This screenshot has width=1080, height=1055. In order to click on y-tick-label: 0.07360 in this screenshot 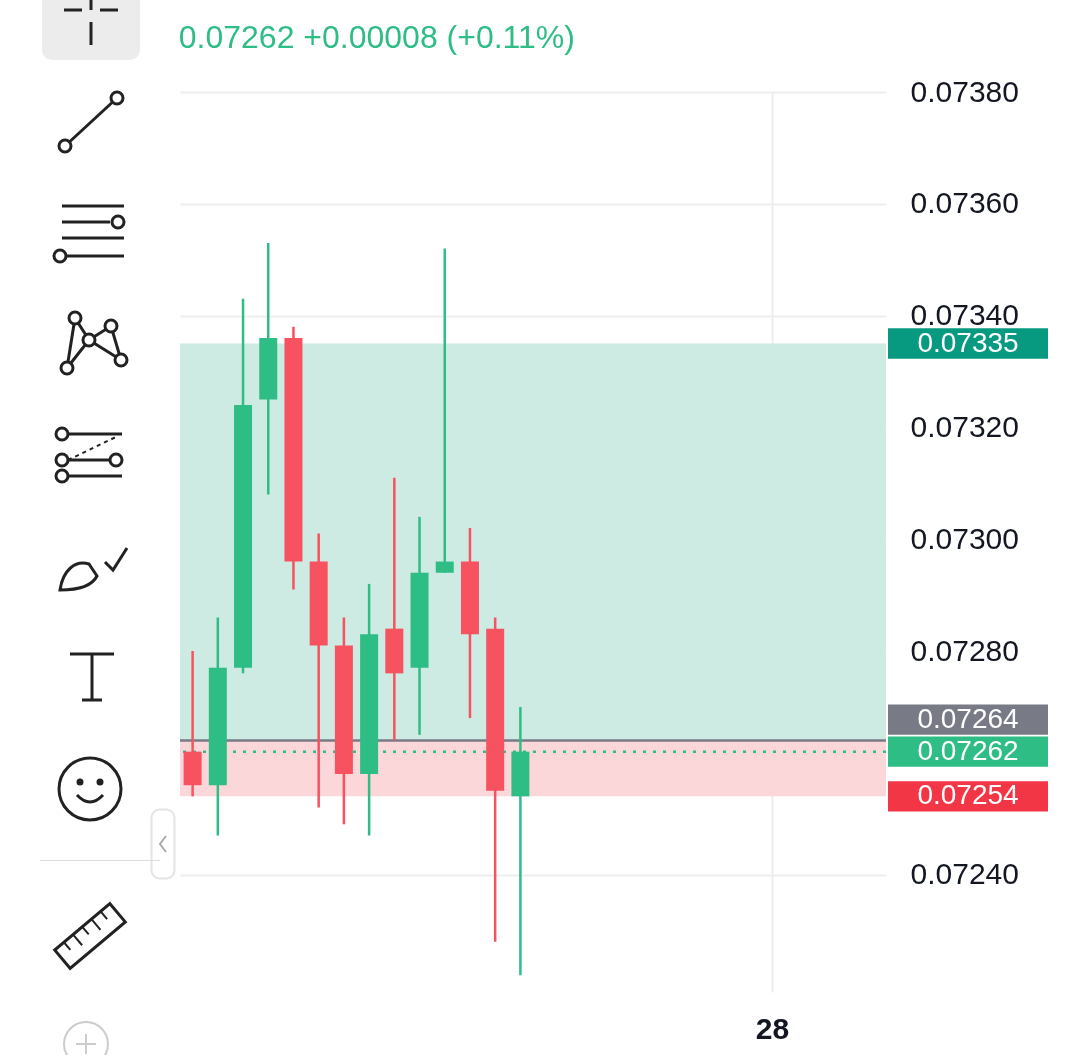, I will do `click(964, 203)`.